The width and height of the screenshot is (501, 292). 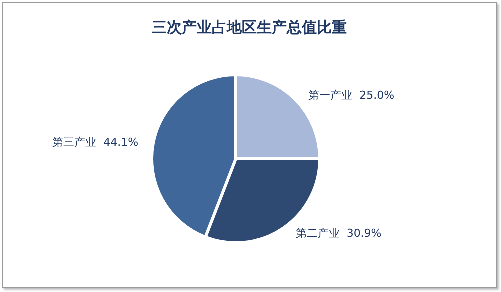 I want to click on slice-label: 第一产业 25.0%, so click(x=351, y=95).